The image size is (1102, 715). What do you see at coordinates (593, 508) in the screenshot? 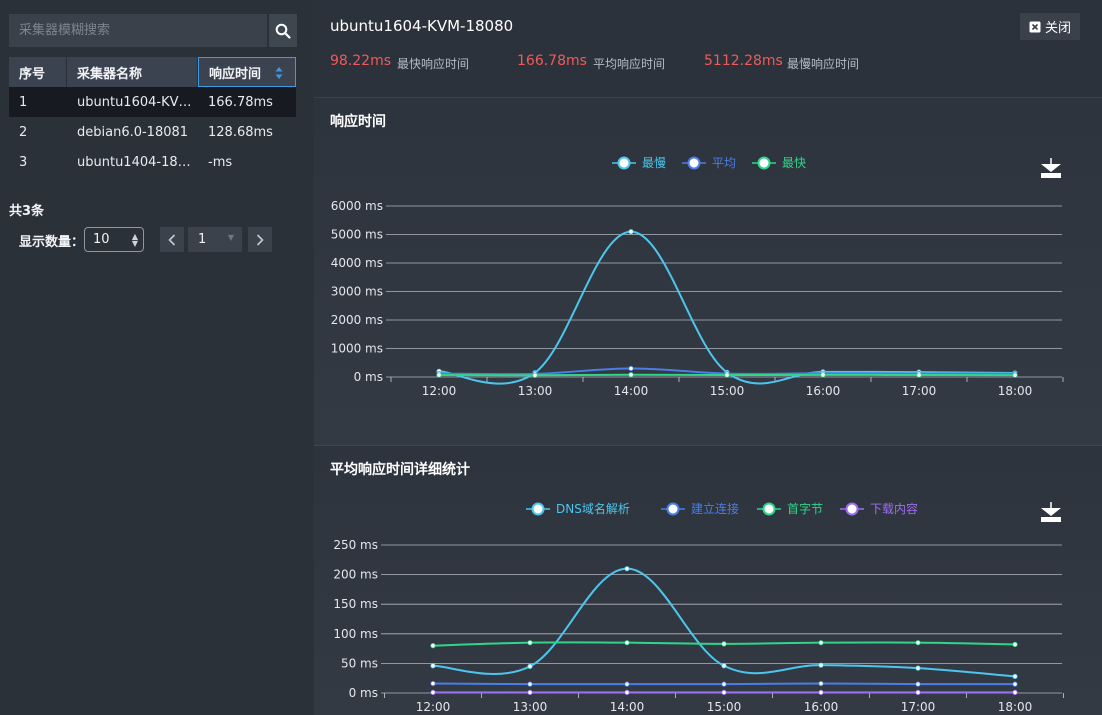
I see `legend-label: DNS域名解析` at bounding box center [593, 508].